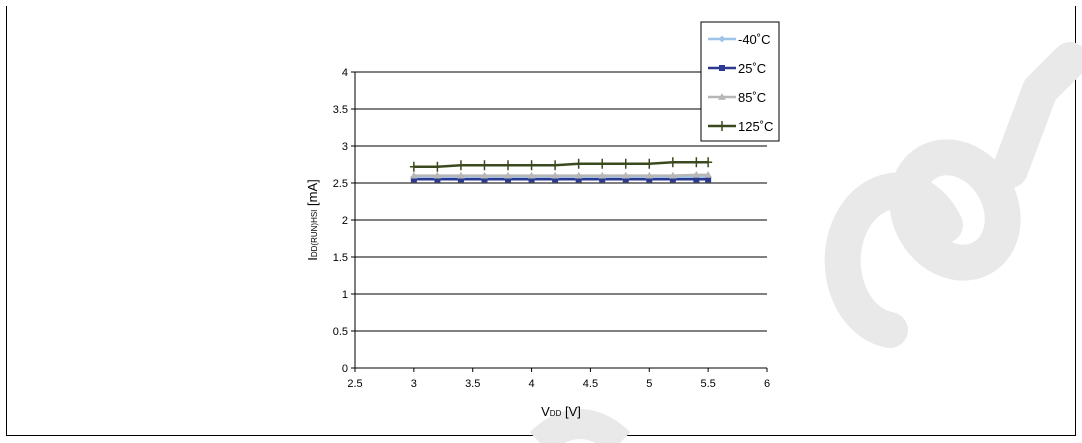 This screenshot has width=1082, height=443. I want to click on y-tick-label: 0, so click(345, 369).